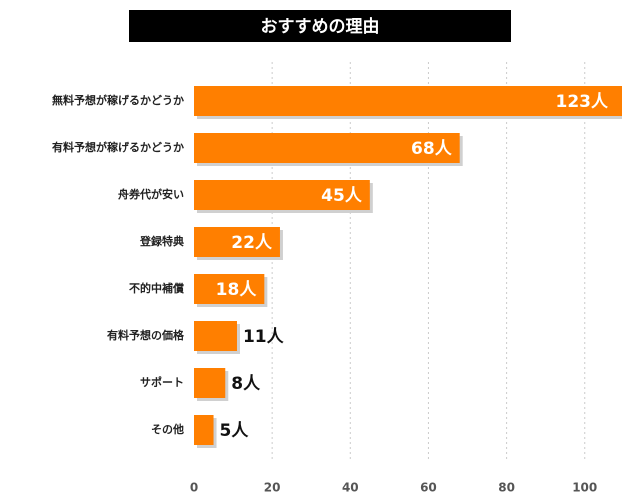 The width and height of the screenshot is (640, 504). Describe the element at coordinates (584, 488) in the screenshot. I see `x-tick-label: 100` at that location.